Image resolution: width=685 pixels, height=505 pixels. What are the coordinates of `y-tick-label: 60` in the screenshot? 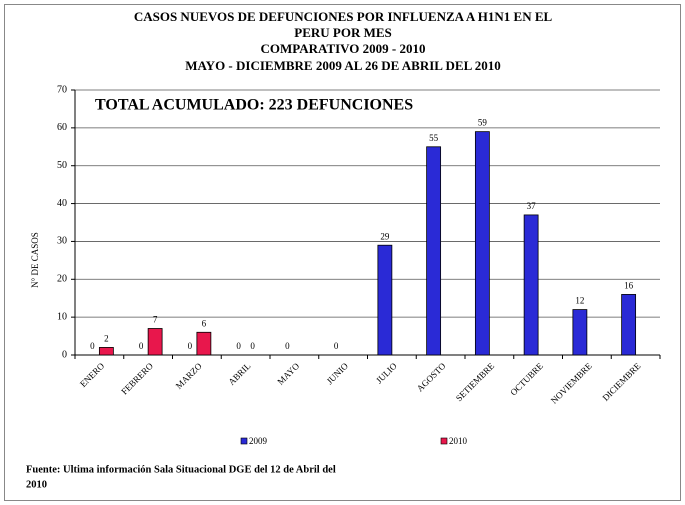 It's located at (62, 127).